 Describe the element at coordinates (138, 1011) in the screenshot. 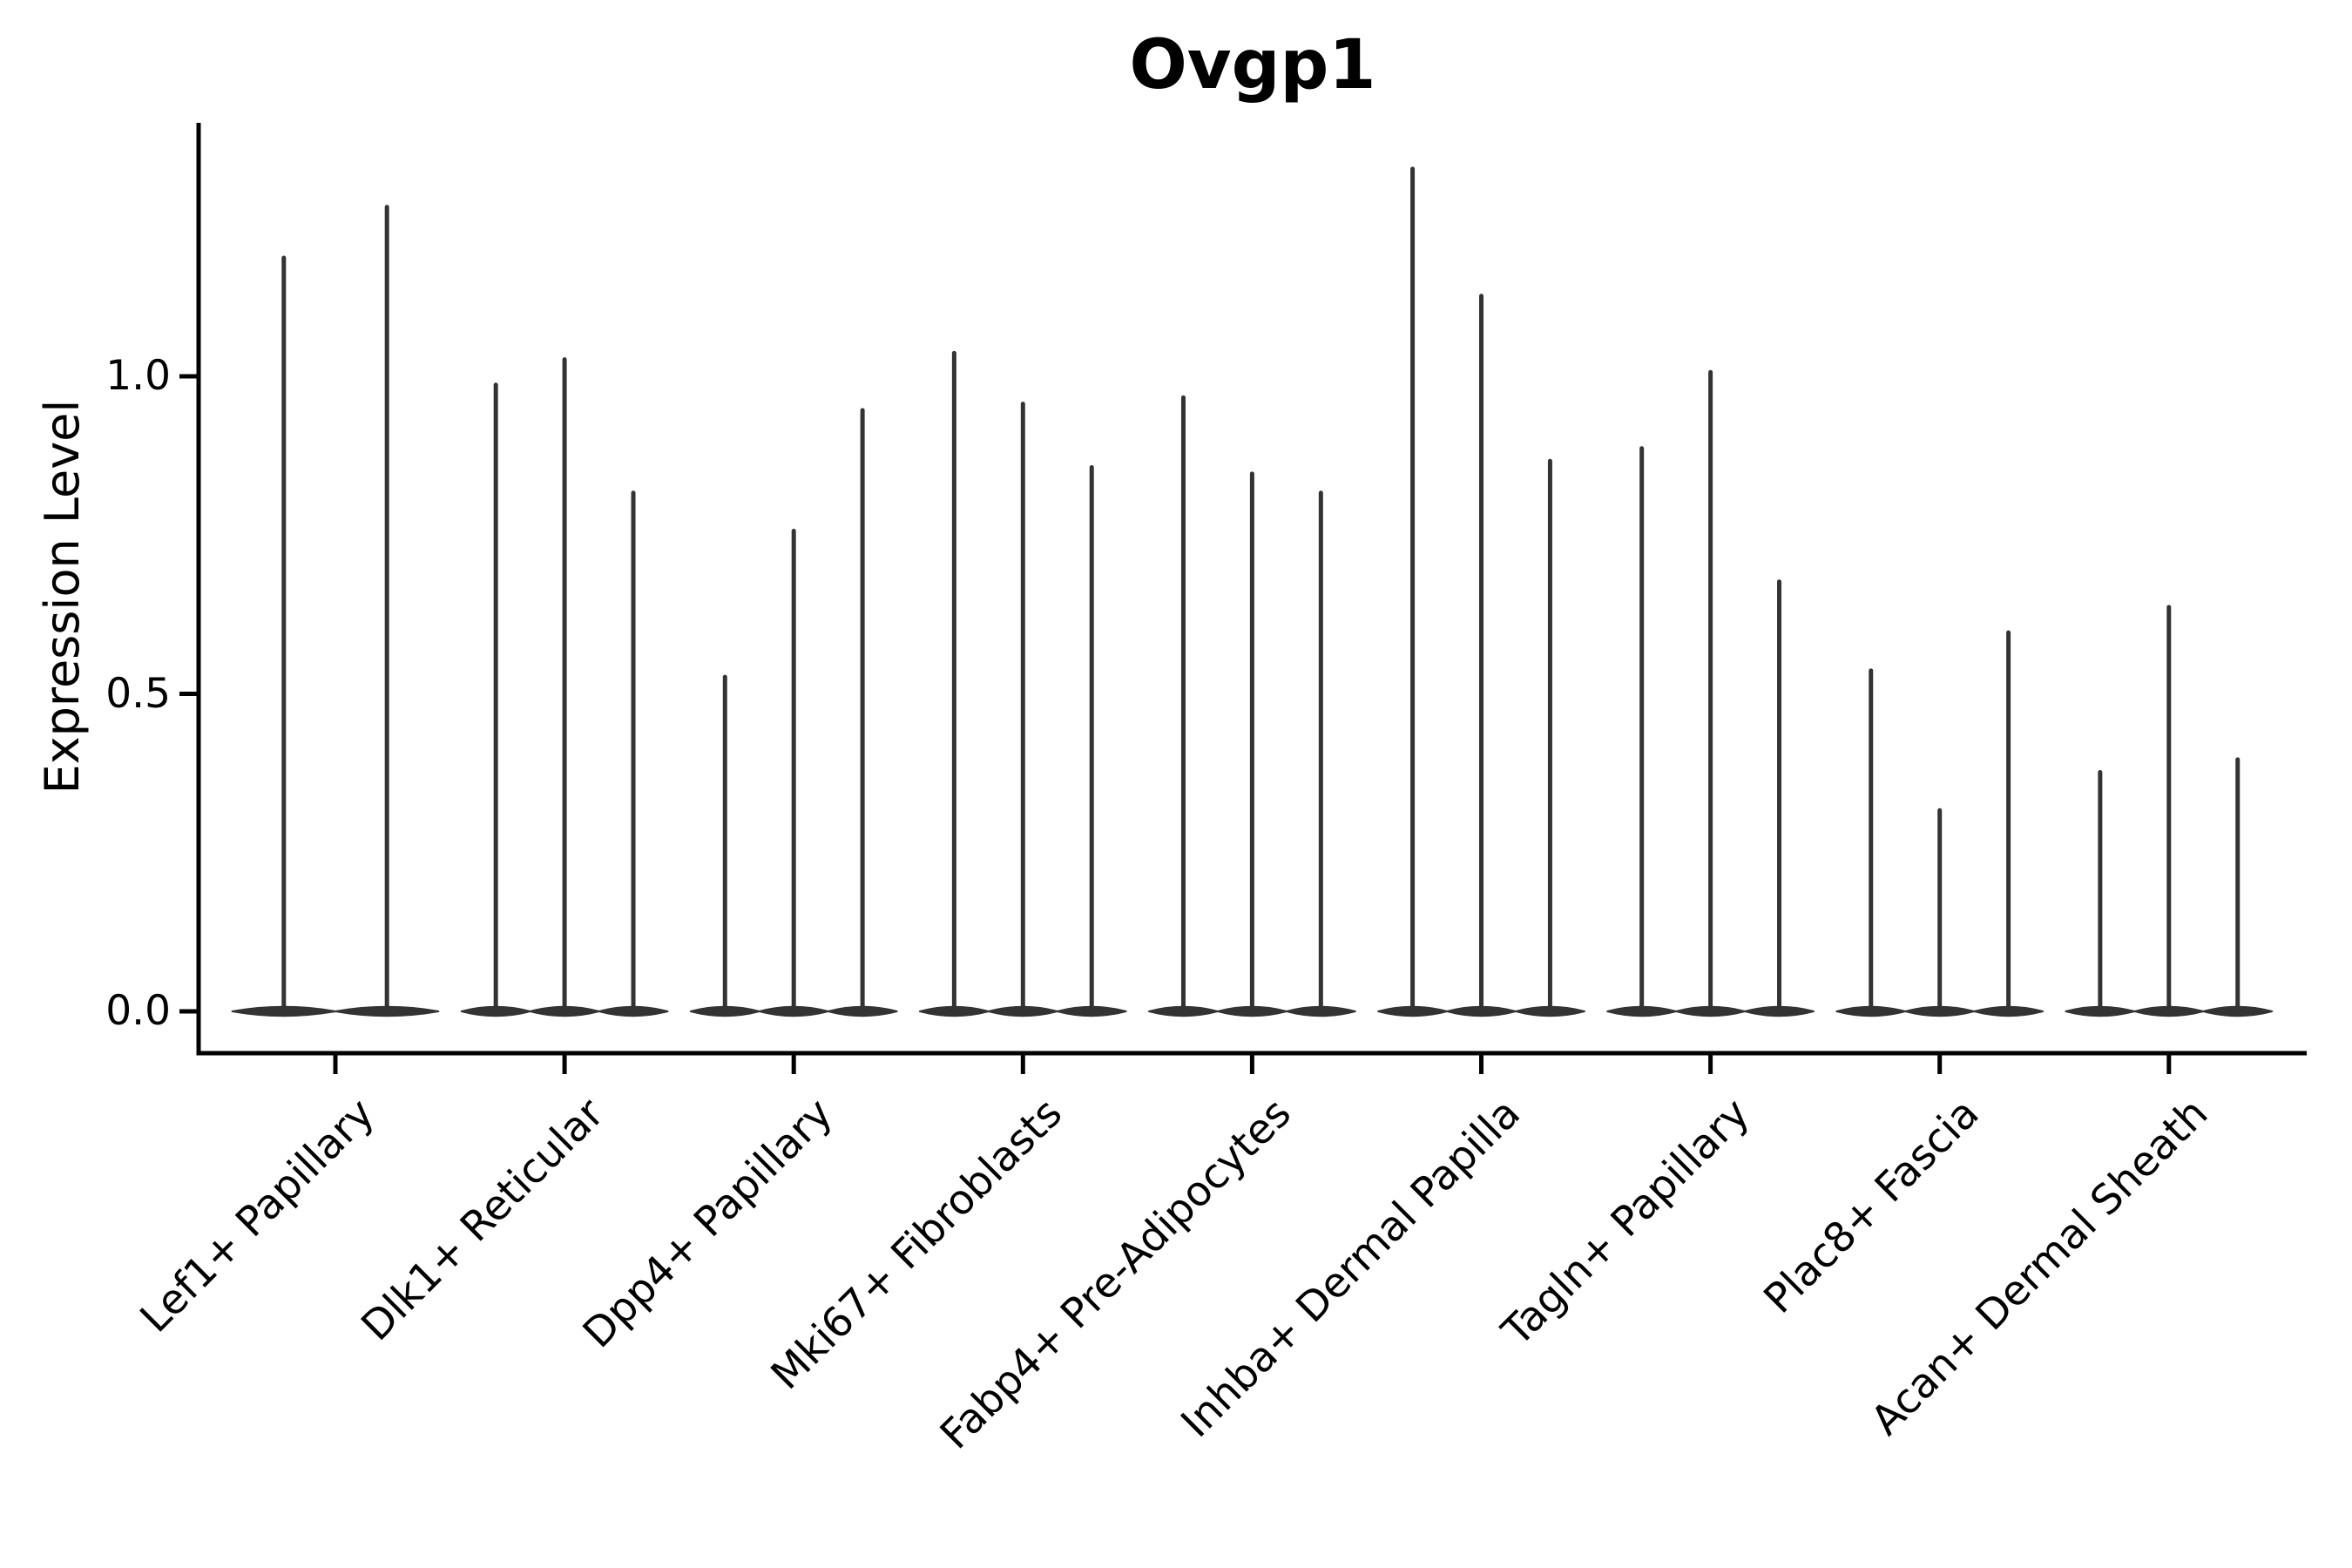

I see `y-tick-label: 0.0` at that location.